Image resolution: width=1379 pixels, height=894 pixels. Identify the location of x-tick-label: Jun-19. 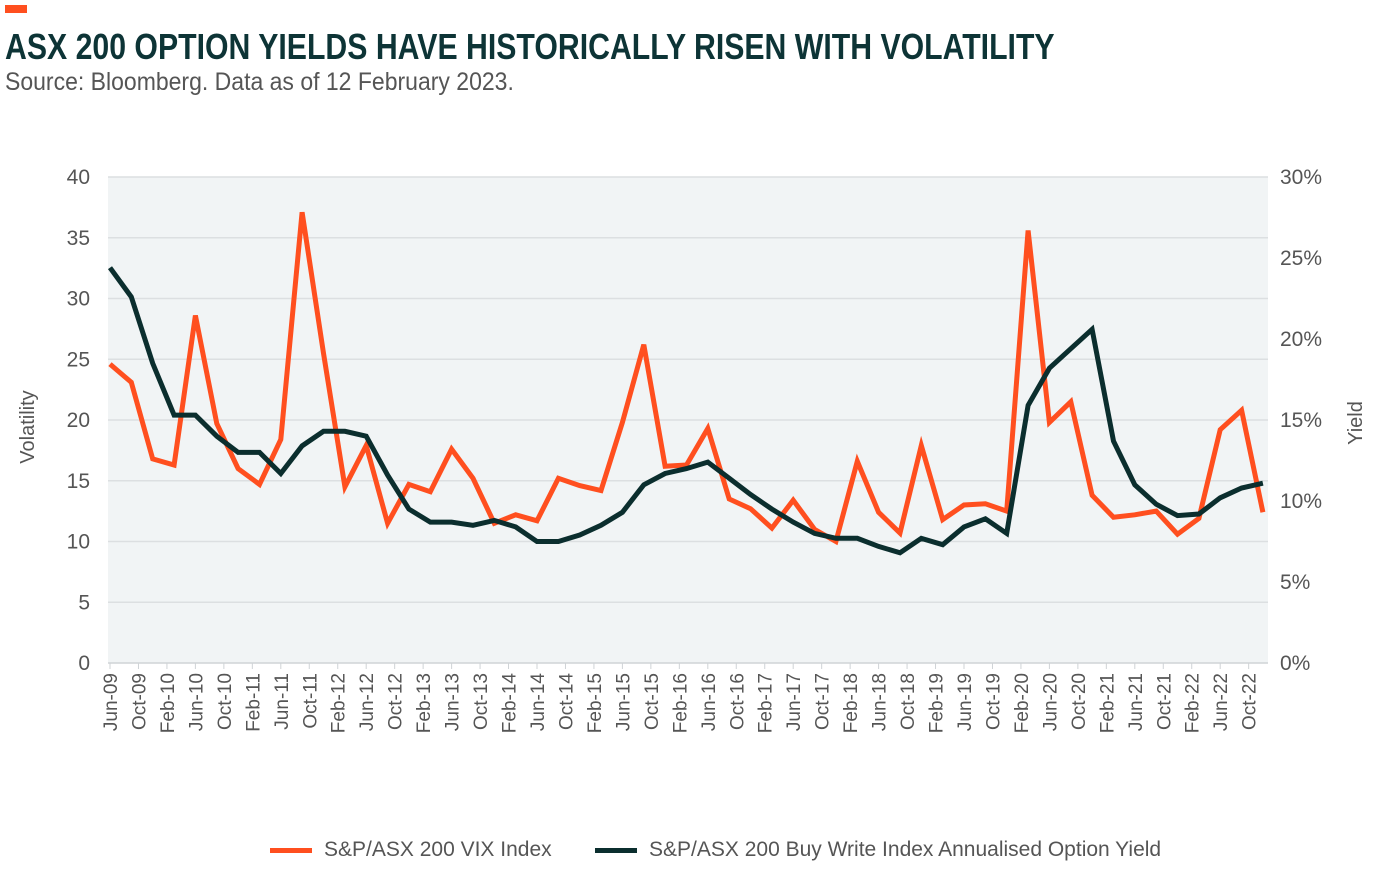
(965, 702).